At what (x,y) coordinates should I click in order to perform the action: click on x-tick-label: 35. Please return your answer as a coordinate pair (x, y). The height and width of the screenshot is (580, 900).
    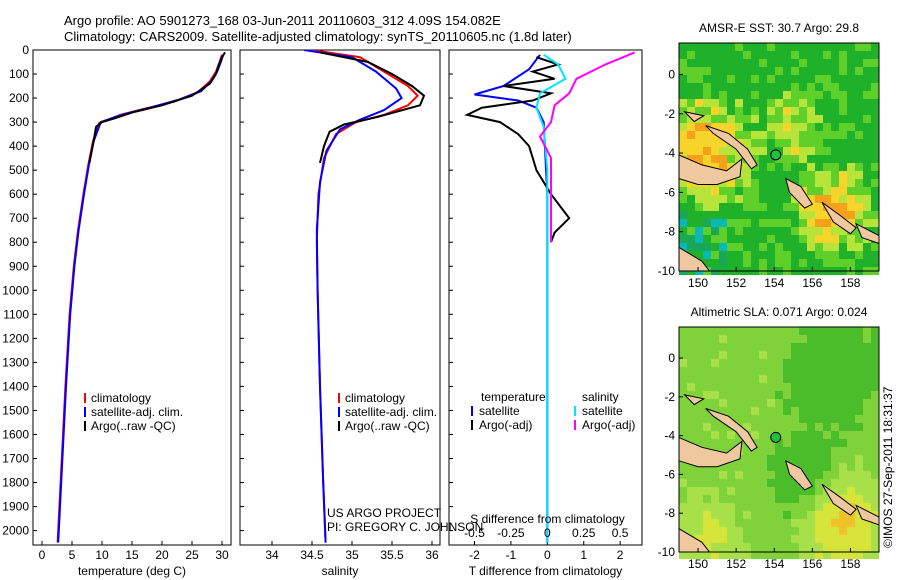
    Looking at the image, I should click on (352, 555).